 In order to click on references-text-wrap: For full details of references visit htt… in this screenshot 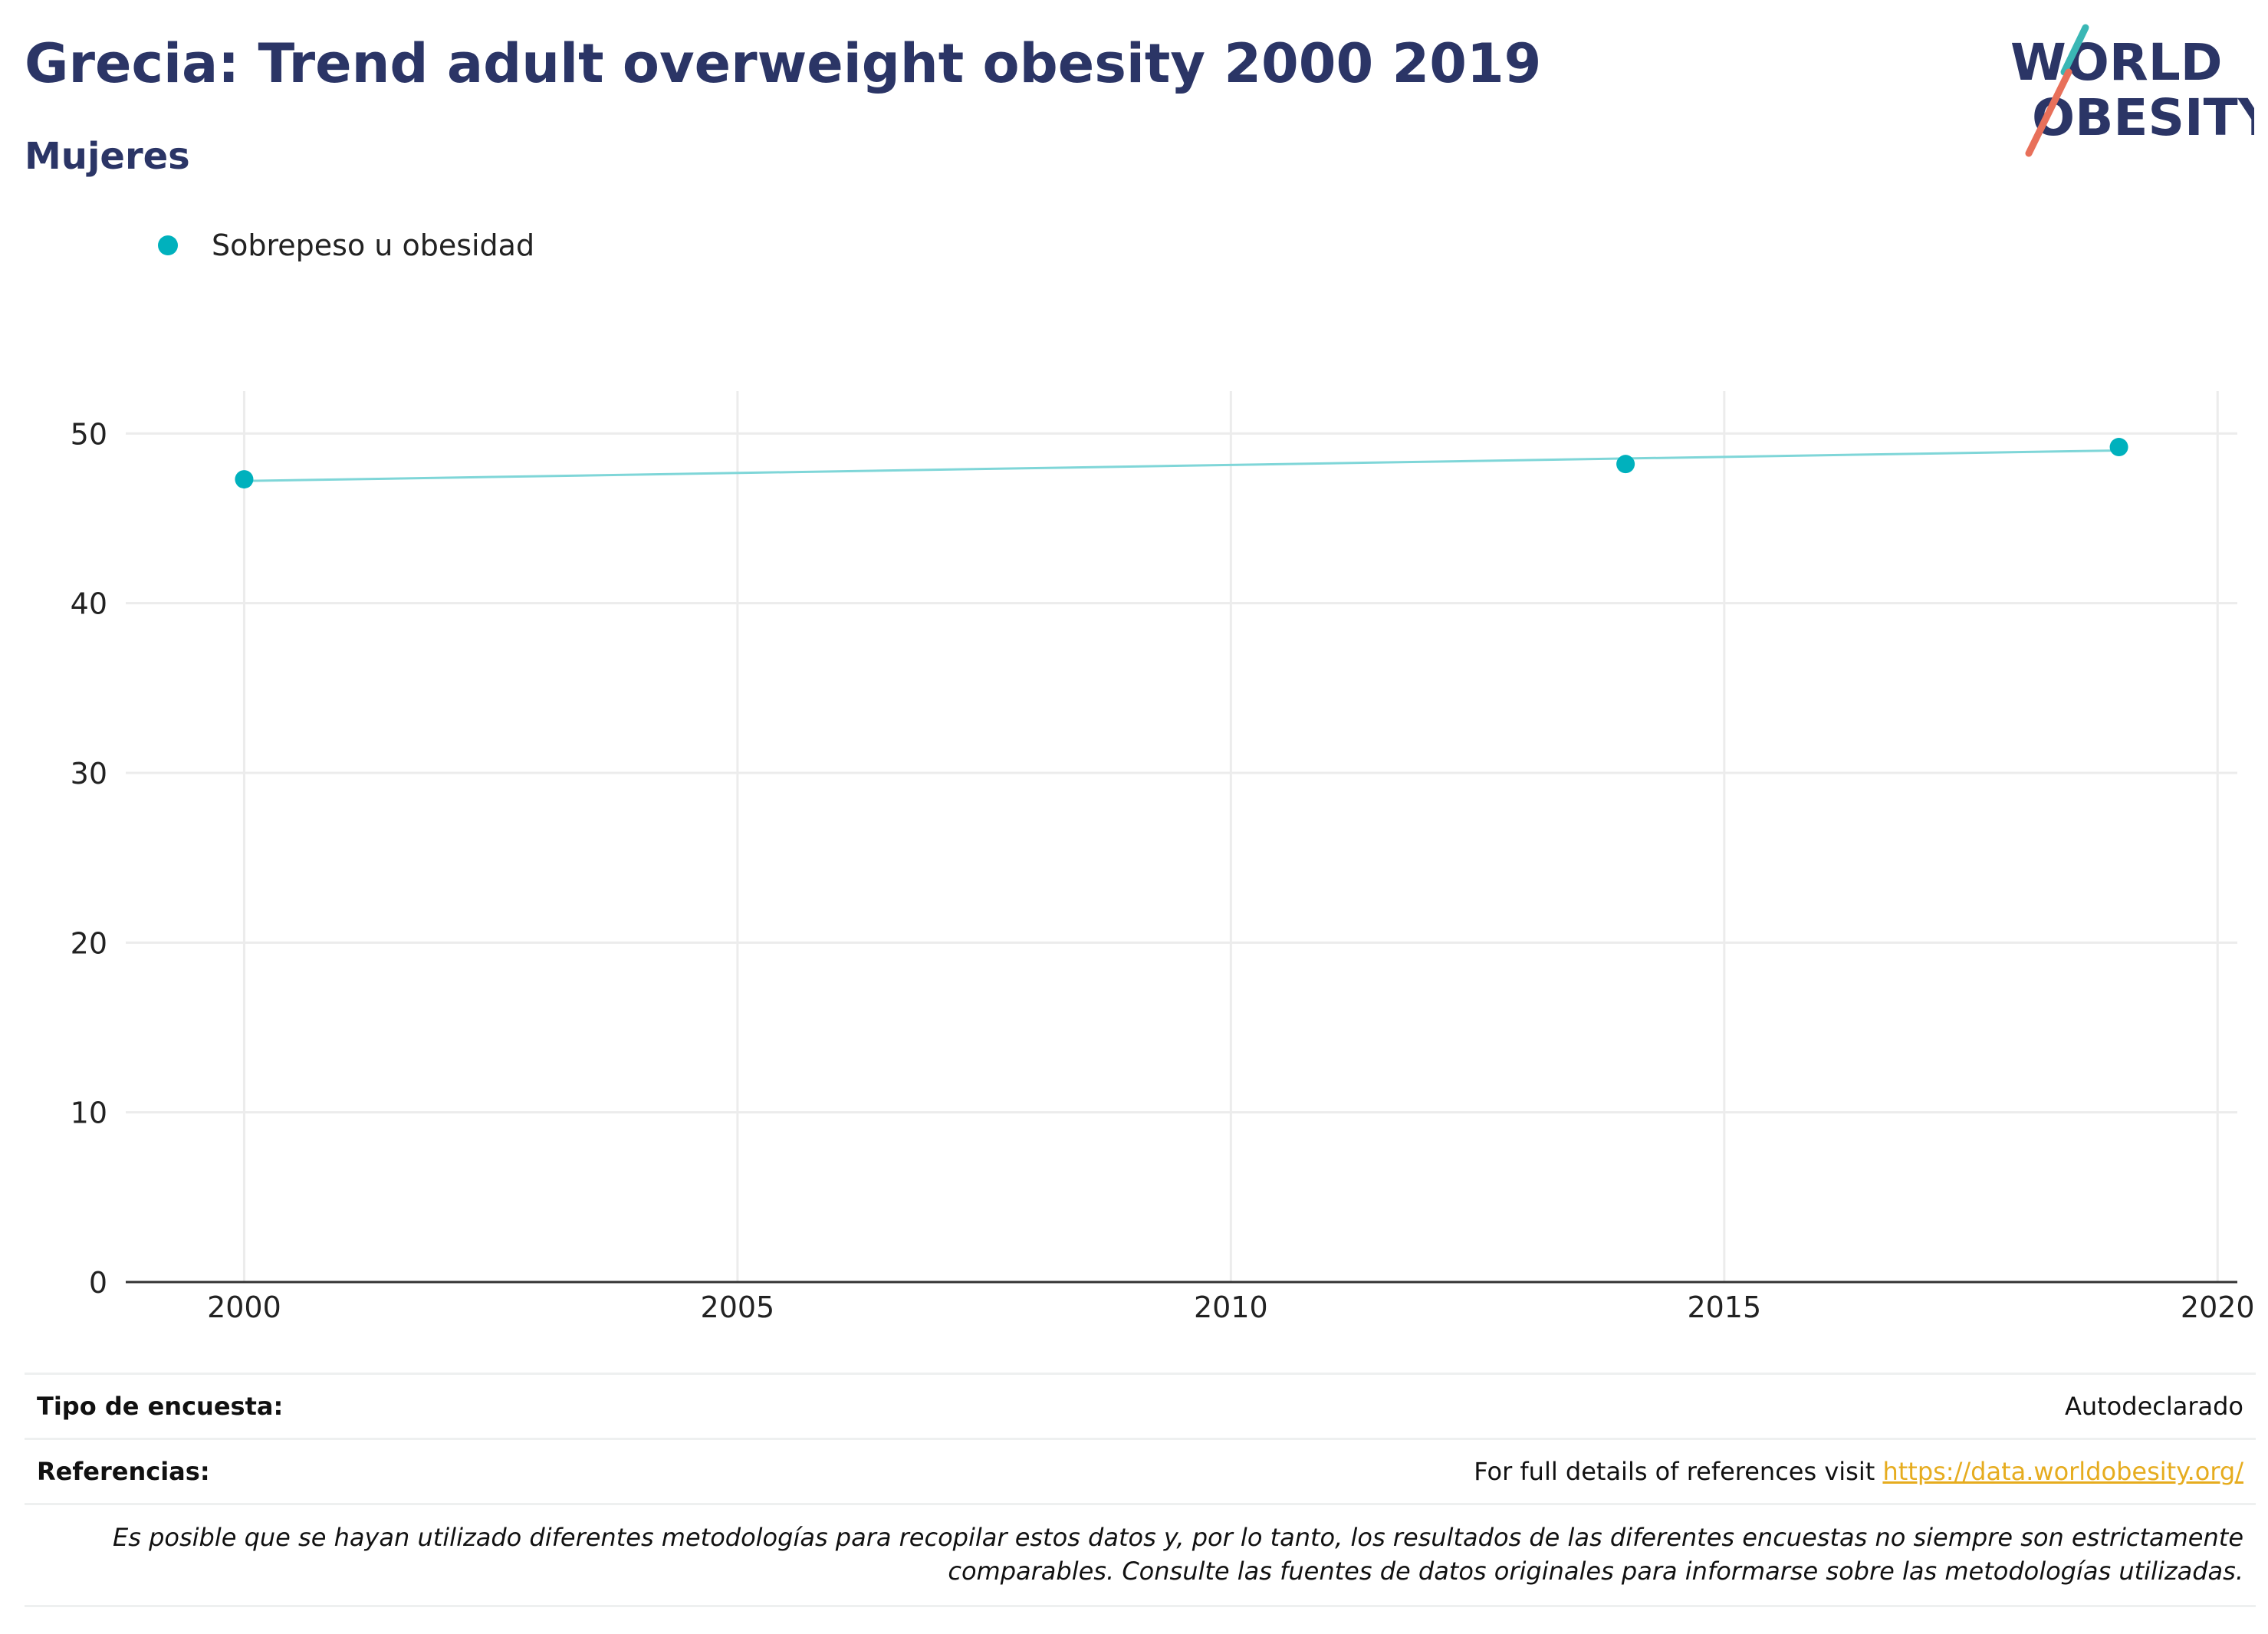, I will do `click(1858, 1472)`.